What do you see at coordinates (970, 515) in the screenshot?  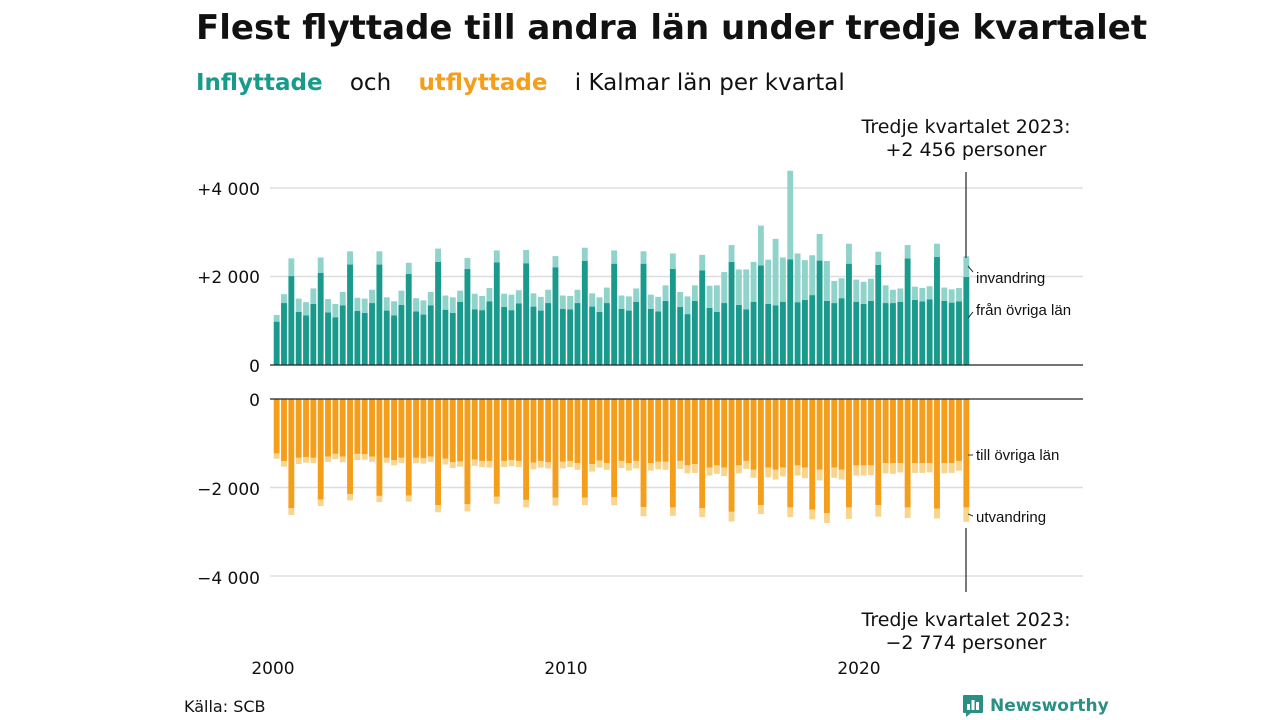 I see `label-tick-out-bottom` at bounding box center [970, 515].